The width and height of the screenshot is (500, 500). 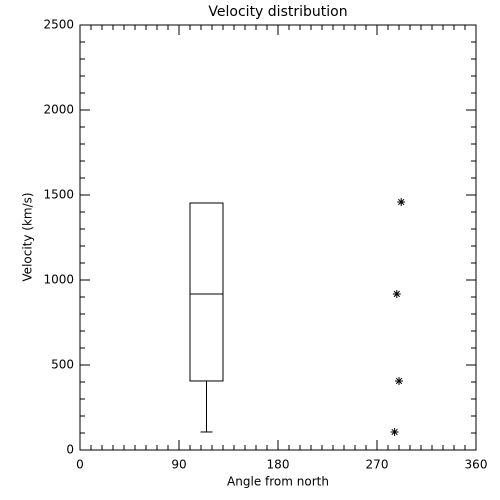 What do you see at coordinates (178, 465) in the screenshot?
I see `x-tick-label: 90` at bounding box center [178, 465].